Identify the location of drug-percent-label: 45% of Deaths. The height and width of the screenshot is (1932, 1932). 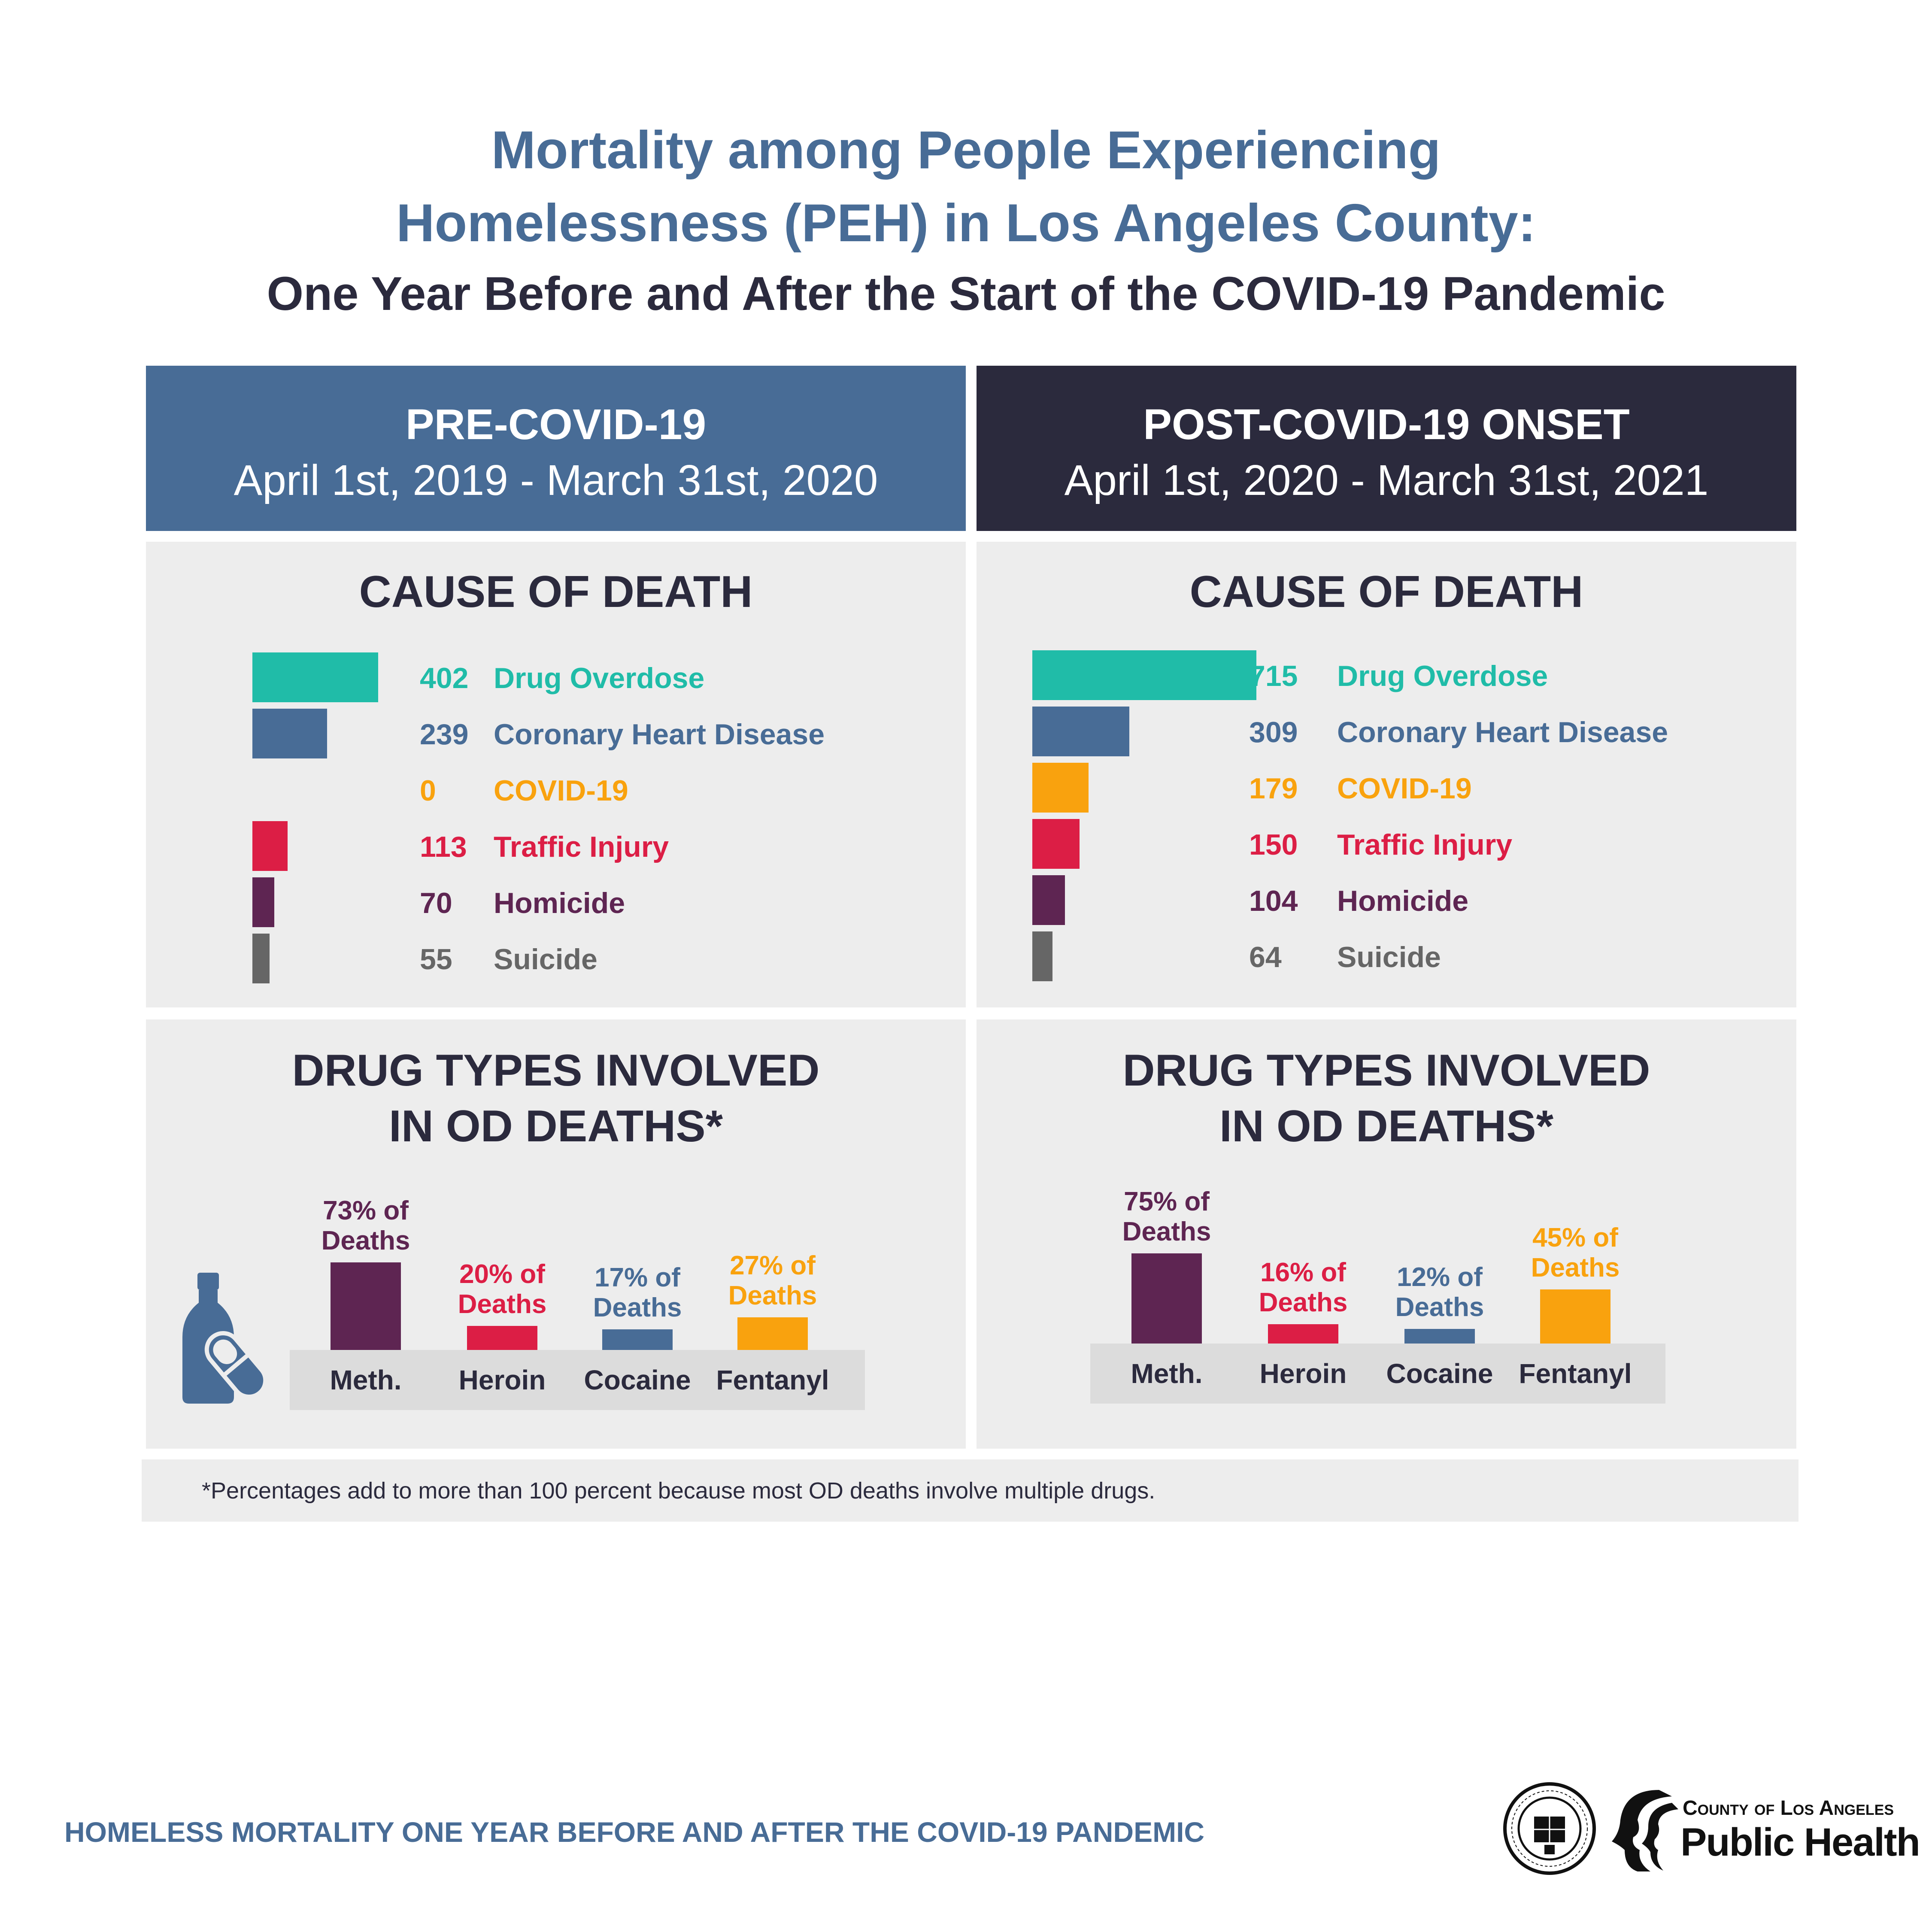
(1575, 1253).